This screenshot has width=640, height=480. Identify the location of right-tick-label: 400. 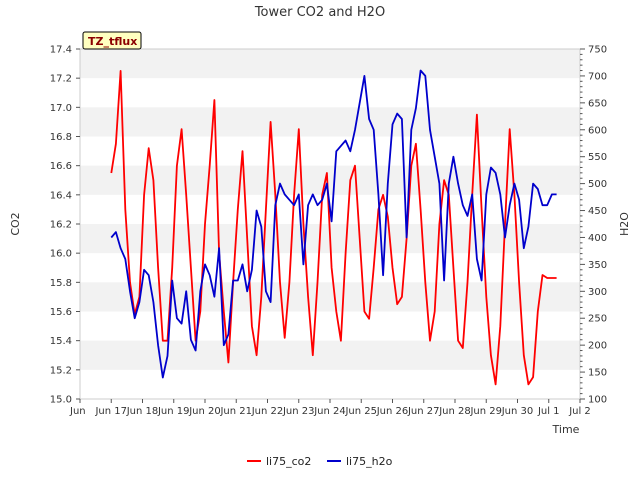
(597, 238).